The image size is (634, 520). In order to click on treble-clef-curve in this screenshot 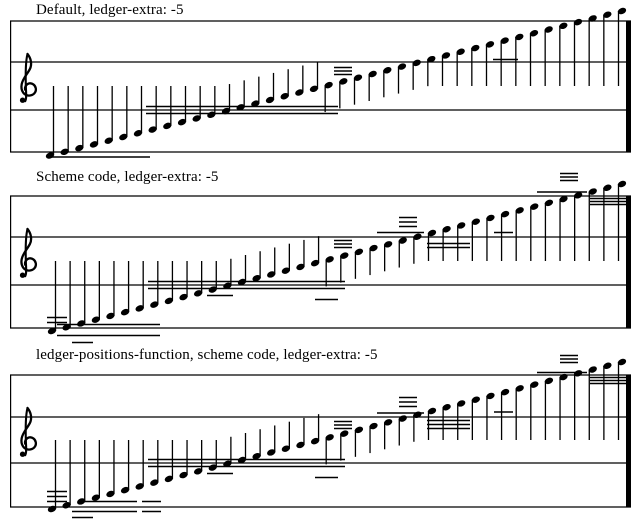, I will do `click(29, 249)`.